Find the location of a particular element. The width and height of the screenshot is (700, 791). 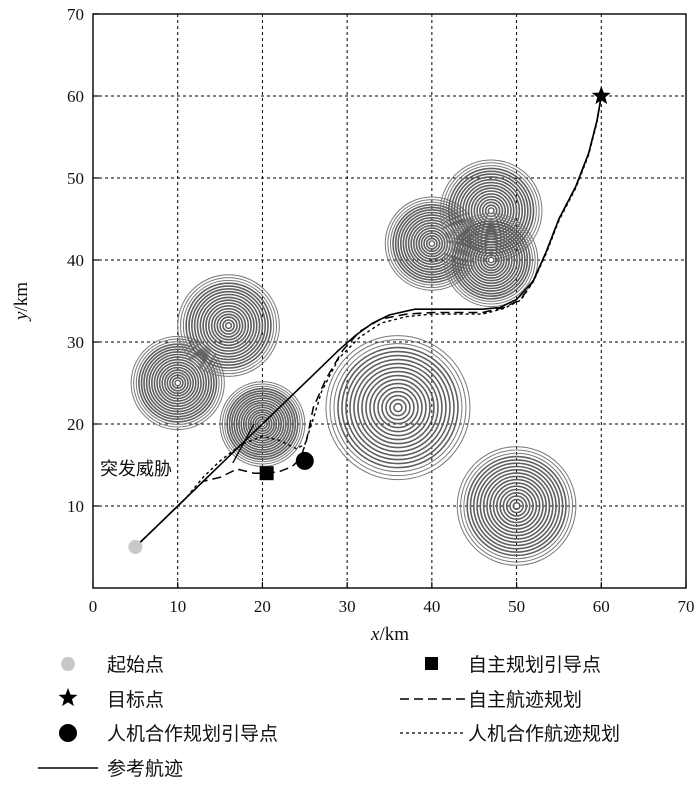

legend-auto-path-label: 自主航迹规划 is located at coordinates (525, 700).